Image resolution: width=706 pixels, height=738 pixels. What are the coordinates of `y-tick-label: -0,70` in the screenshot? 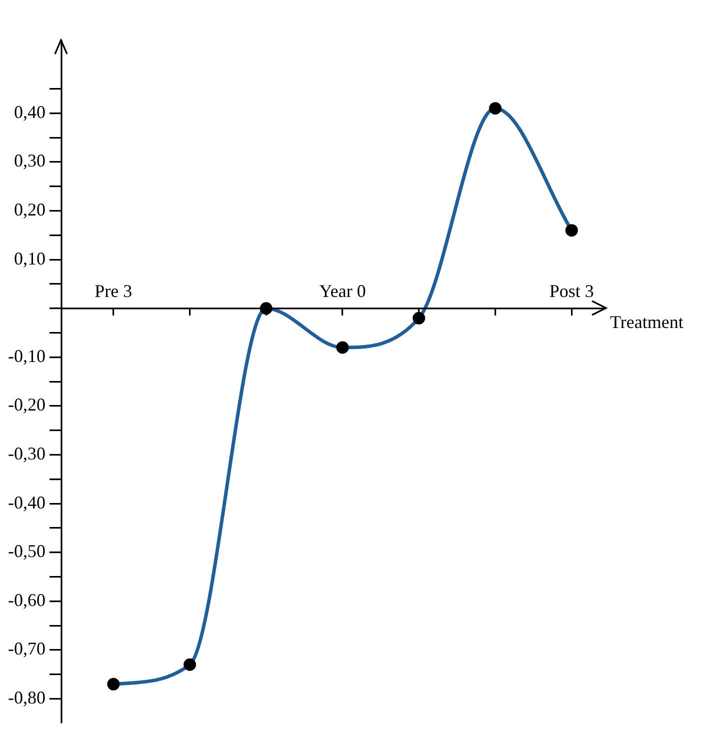 It's located at (27, 648).